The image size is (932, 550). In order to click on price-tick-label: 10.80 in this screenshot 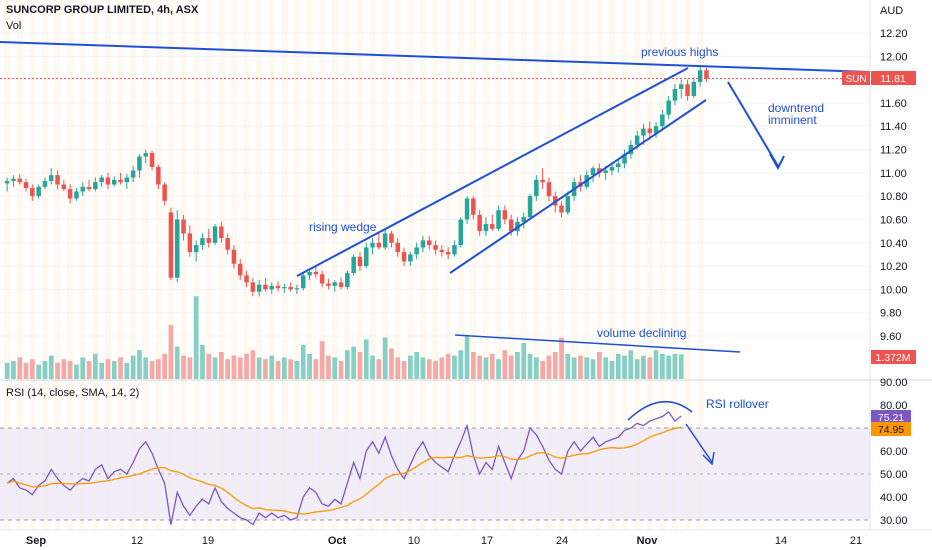, I will do `click(894, 197)`.